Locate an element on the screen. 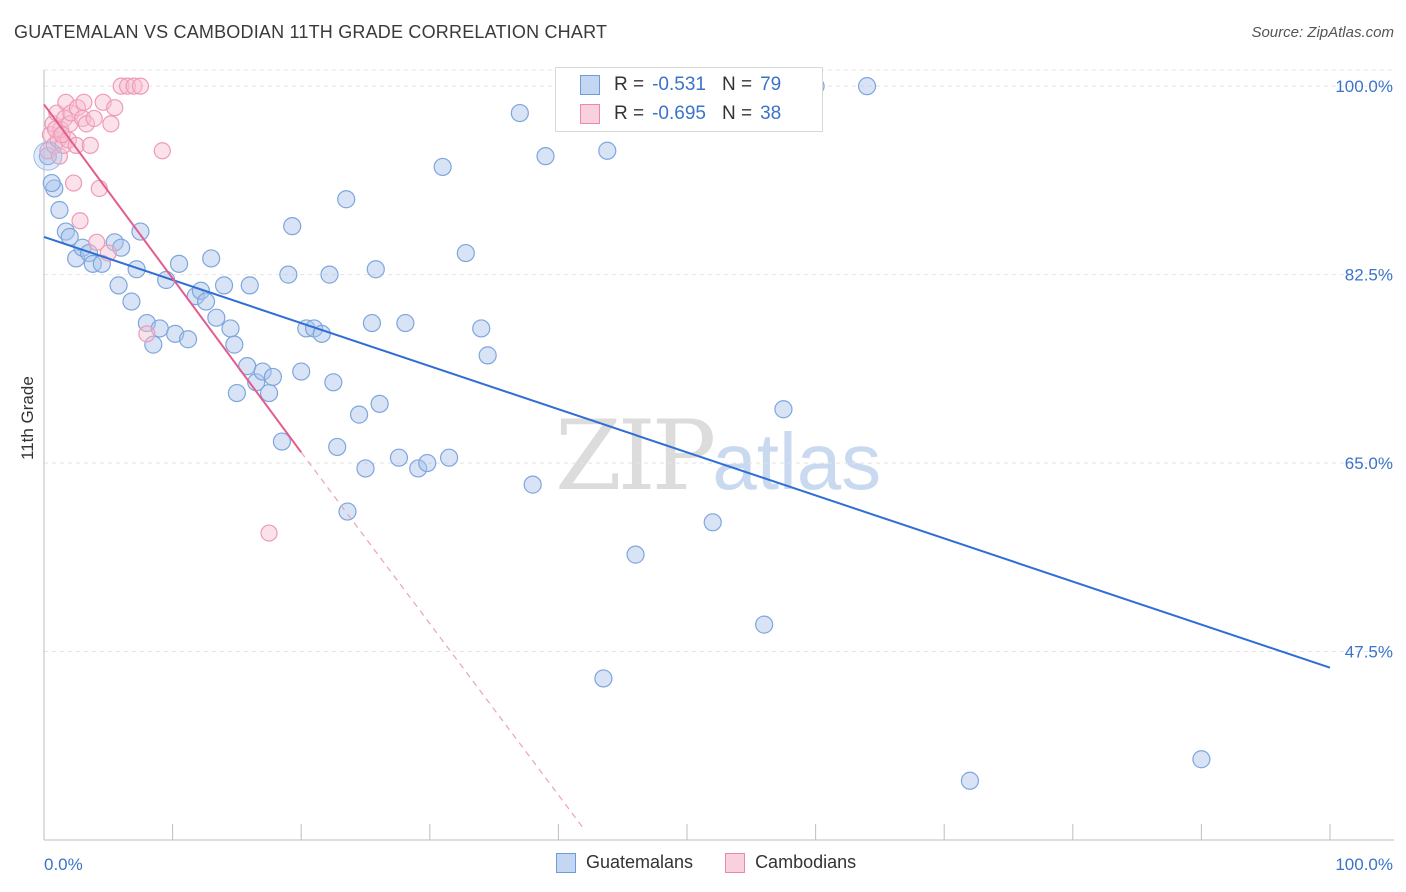 This screenshot has width=1406, height=892. legend-swatch-guatemalans is located at coordinates (590, 85).